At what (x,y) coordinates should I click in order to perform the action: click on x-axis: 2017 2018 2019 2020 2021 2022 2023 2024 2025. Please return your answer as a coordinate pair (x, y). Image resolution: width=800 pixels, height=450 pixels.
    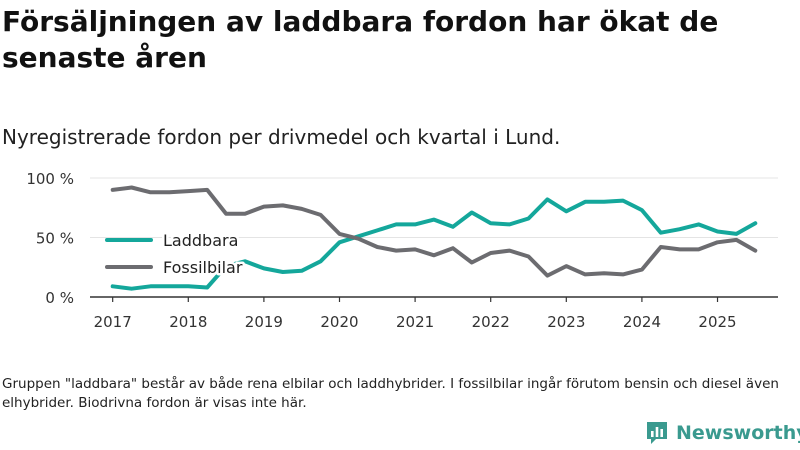
    Looking at the image, I should click on (434, 313).